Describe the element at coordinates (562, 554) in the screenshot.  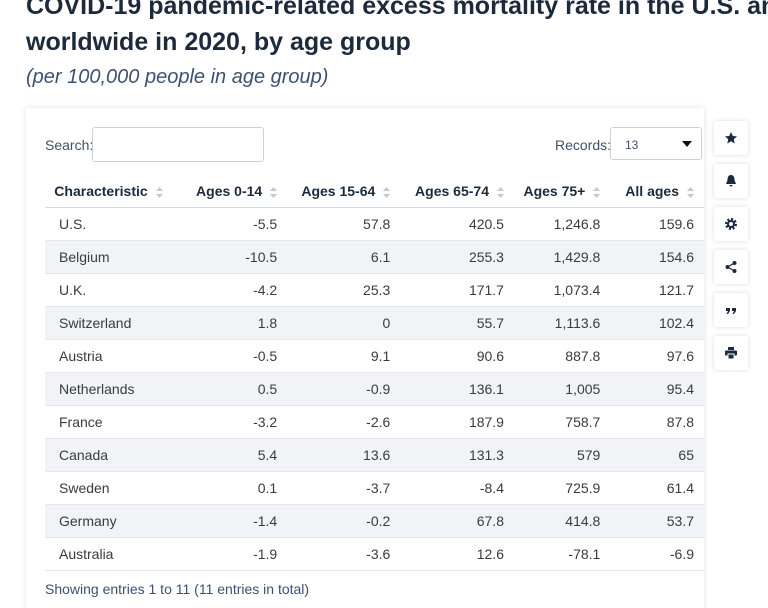
I see `table-cell: -78.1` at that location.